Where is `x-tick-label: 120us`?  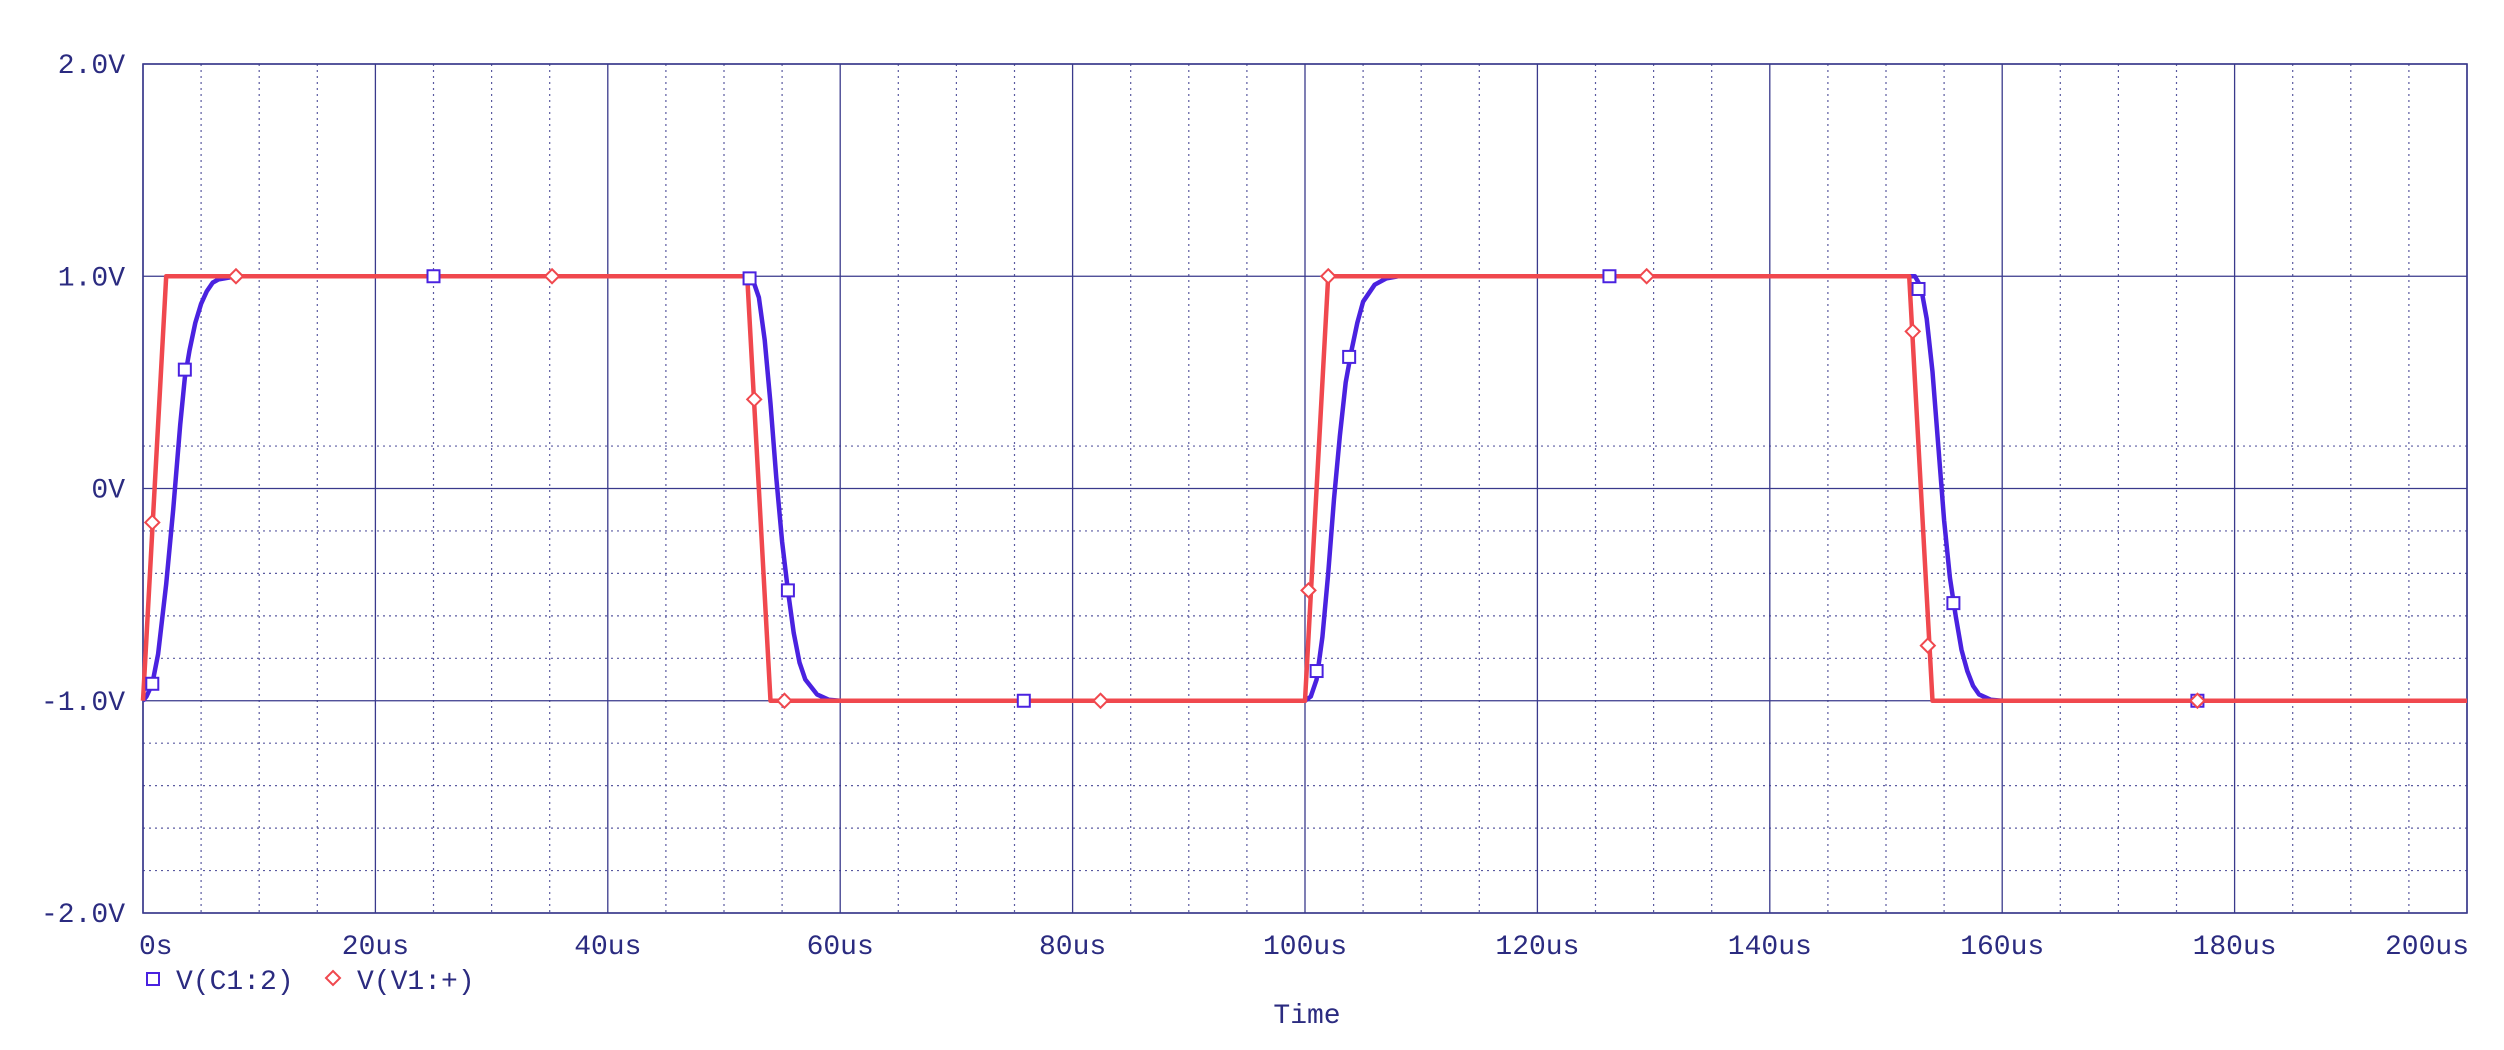 x-tick-label: 120us is located at coordinates (1537, 947).